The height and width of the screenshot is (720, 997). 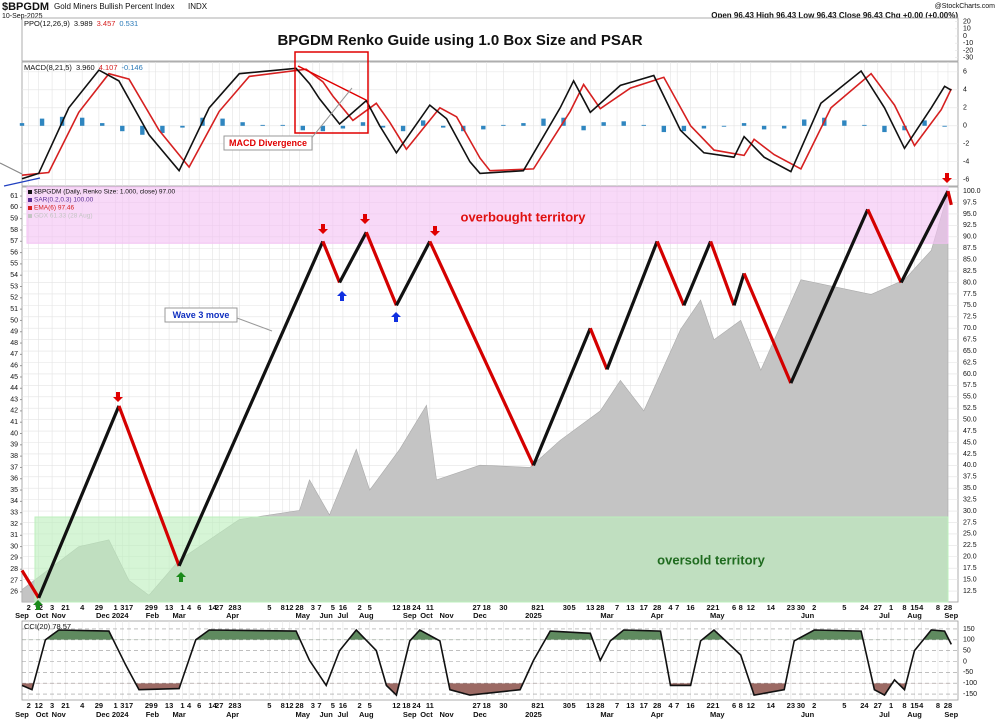 I want to click on x-tick-label: Dec, so click(x=480, y=615).